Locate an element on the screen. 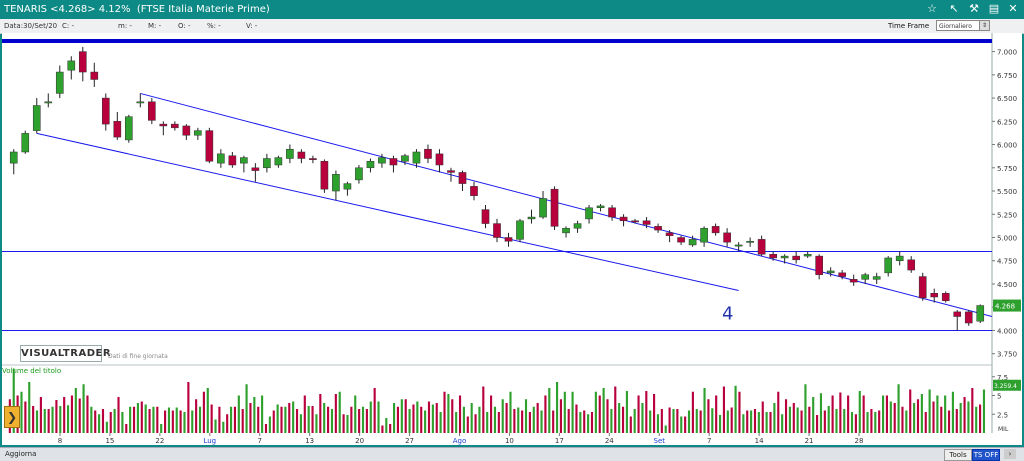  pointer-icon: ↖ is located at coordinates (954, 8).